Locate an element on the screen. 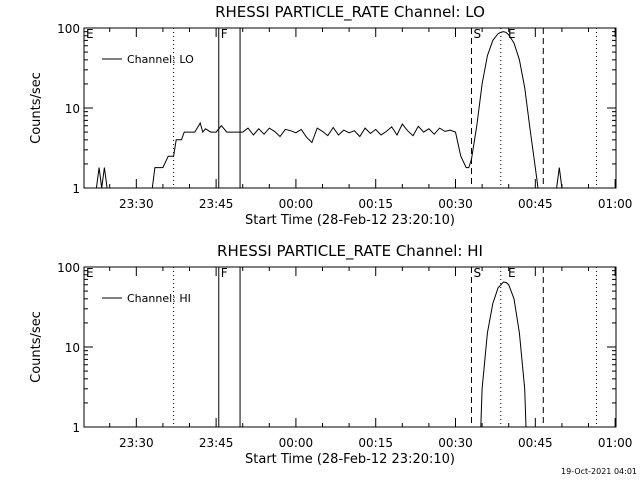  chart-title: RHESSI PARTICLE_RATE Channel: HI is located at coordinates (350, 251).